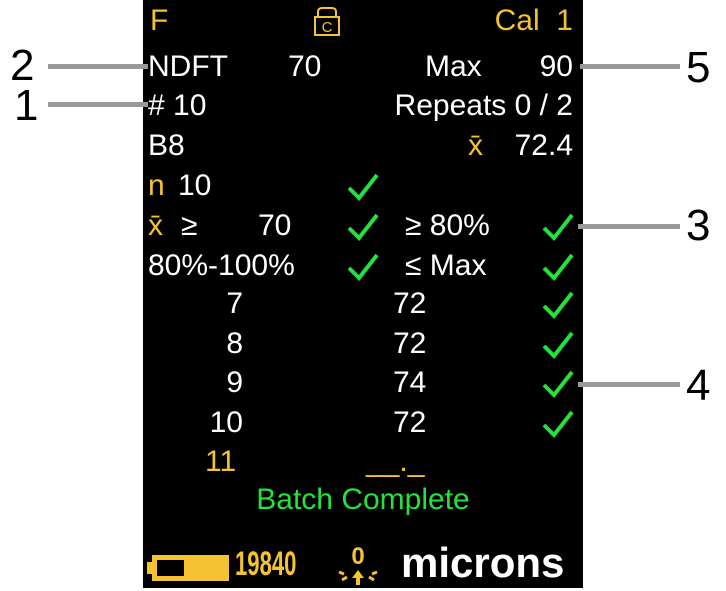 The height and width of the screenshot is (591, 726). Describe the element at coordinates (221, 265) in the screenshot. I see `range-label: 80%-100%` at that location.